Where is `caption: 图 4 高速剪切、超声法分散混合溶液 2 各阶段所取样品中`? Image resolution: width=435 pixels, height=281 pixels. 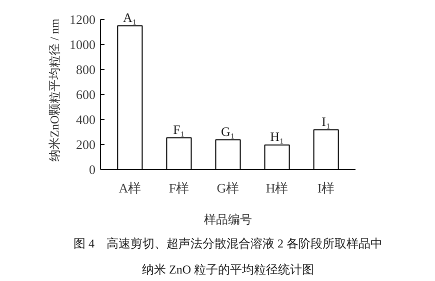
caption: 图 4 高速剪切、超声法分散混合溶液 2 各阶段所取样品中 is located at coordinates (228, 243).